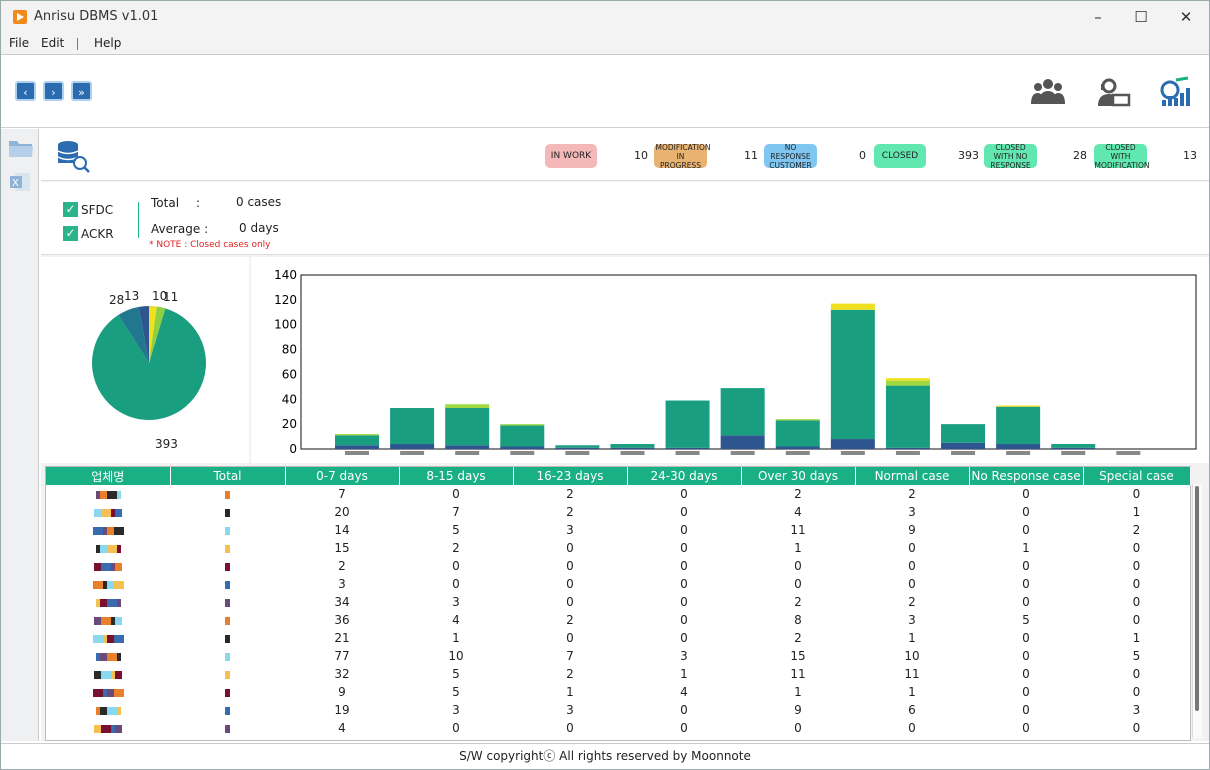 The height and width of the screenshot is (770, 1210). Describe the element at coordinates (70, 233) in the screenshot. I see `ackr-checkbox: ✓` at that location.